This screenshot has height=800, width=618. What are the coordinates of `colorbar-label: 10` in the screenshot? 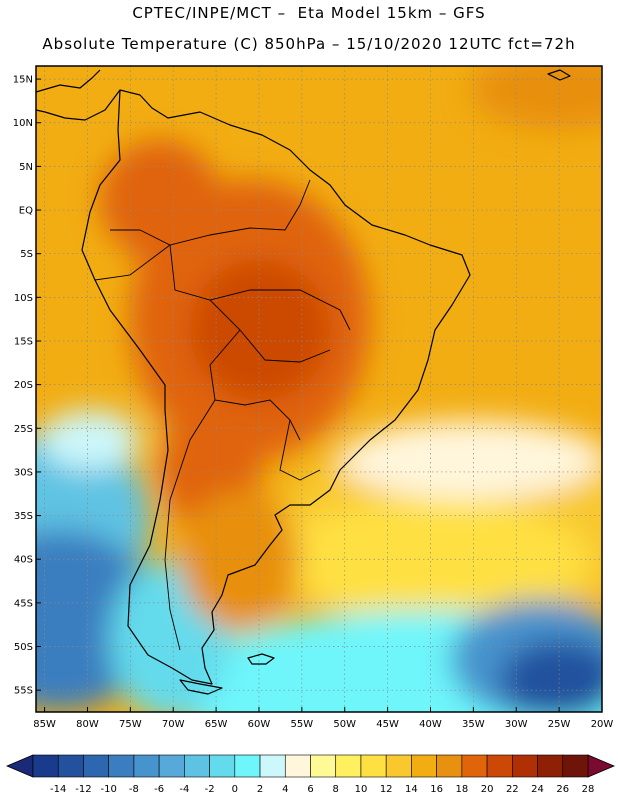 It's located at (361, 789).